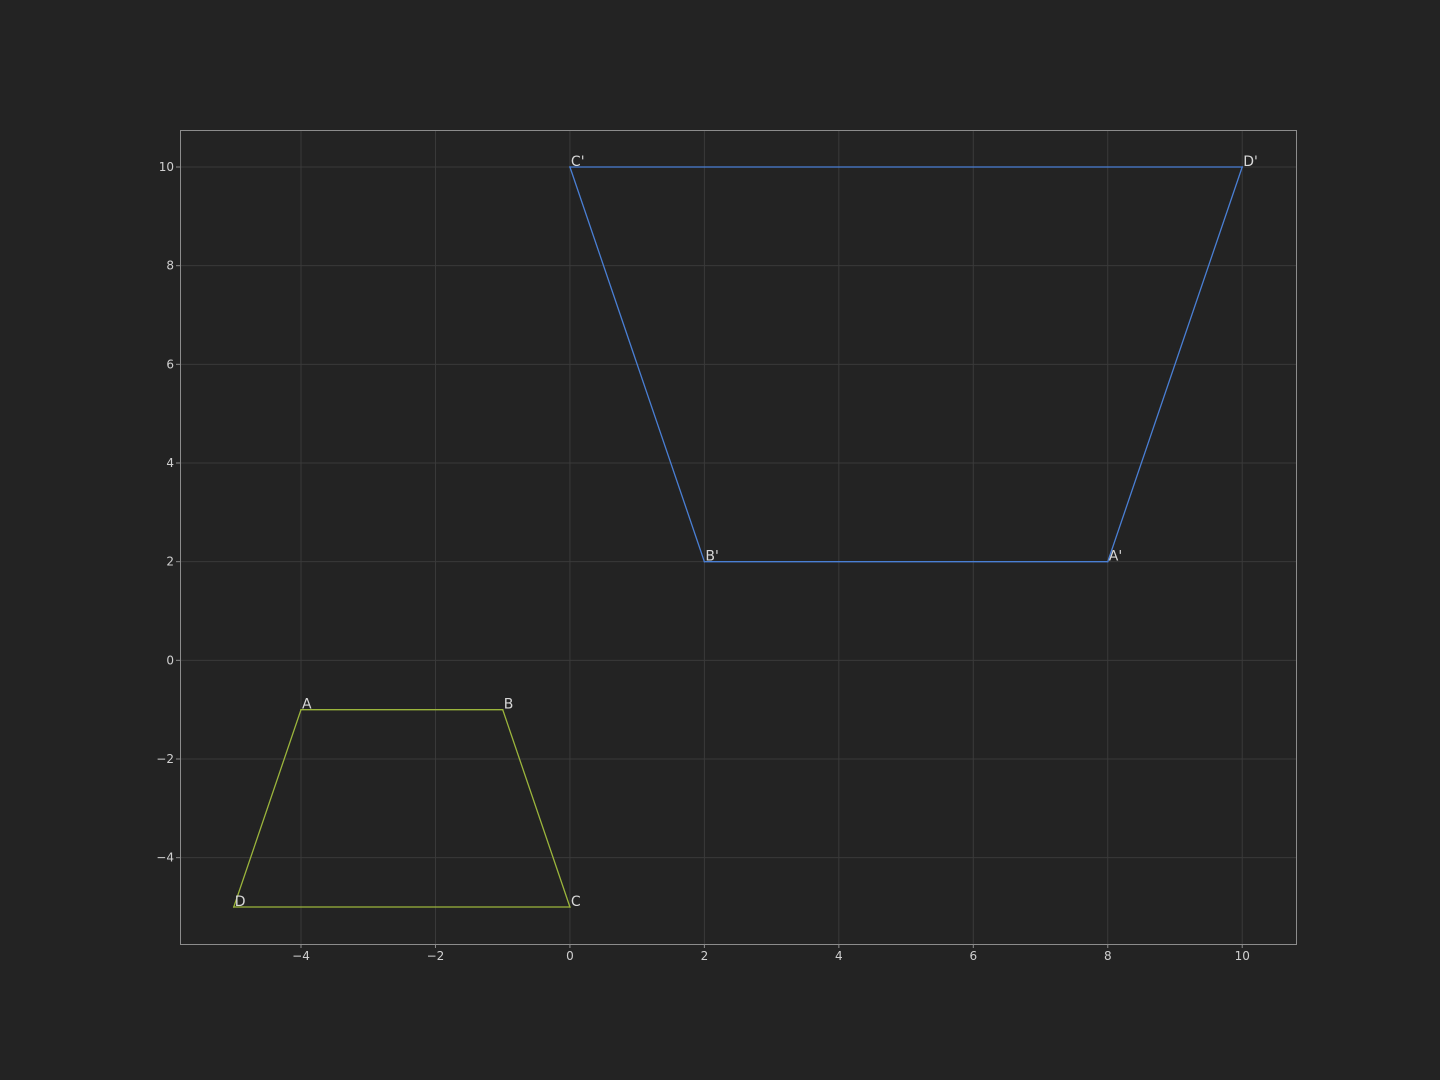 The image size is (1440, 1080). What do you see at coordinates (166, 167) in the screenshot?
I see `y-tick-label: 10` at bounding box center [166, 167].